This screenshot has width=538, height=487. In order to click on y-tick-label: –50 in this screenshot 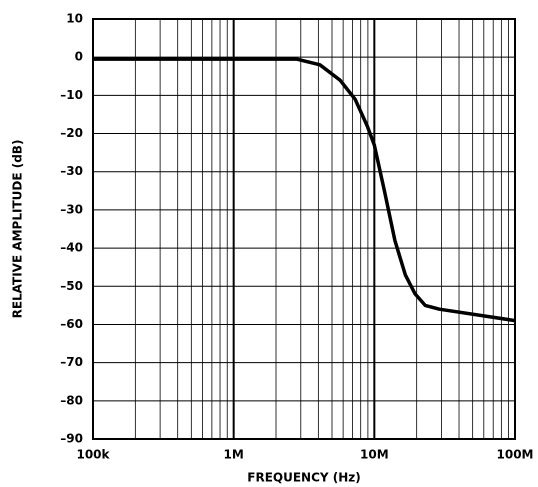, I will do `click(71, 286)`.